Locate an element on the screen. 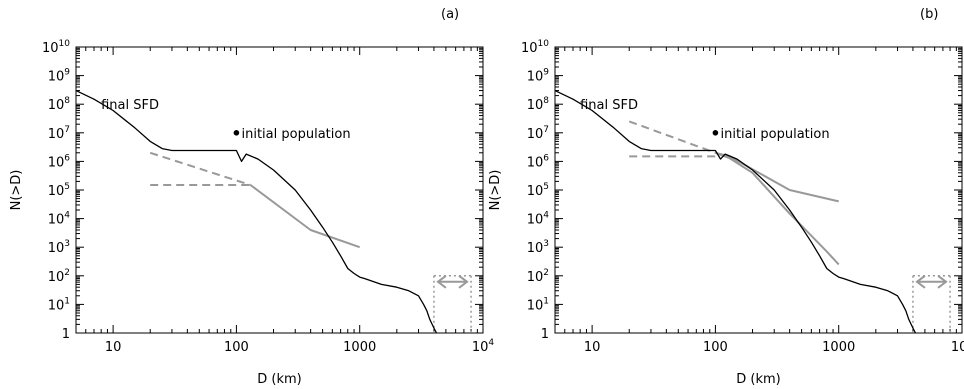 The width and height of the screenshot is (964, 389). panel-label: (b) is located at coordinates (929, 14).